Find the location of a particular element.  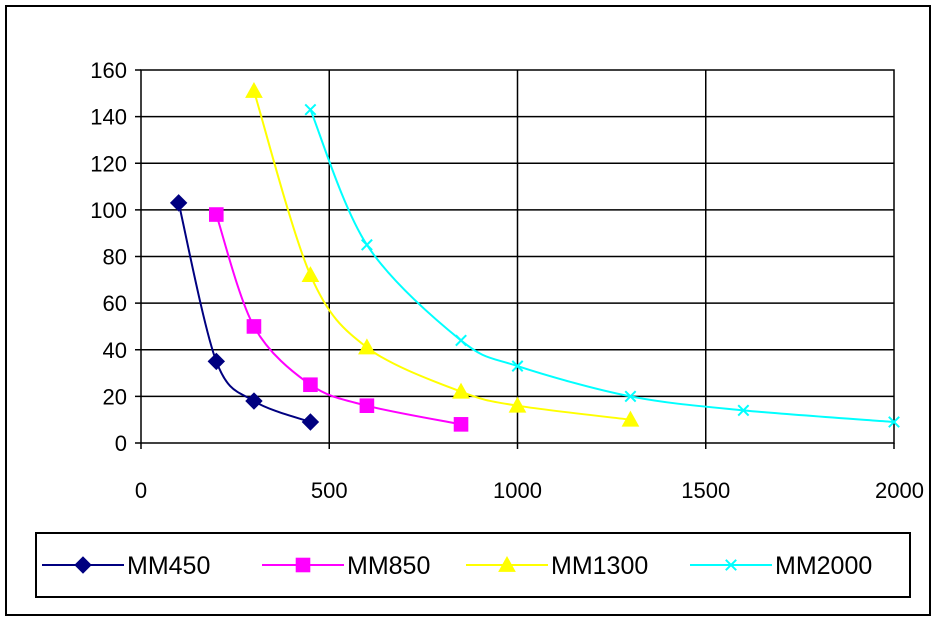

legend-label-mm1300: MM1300 is located at coordinates (599, 566).